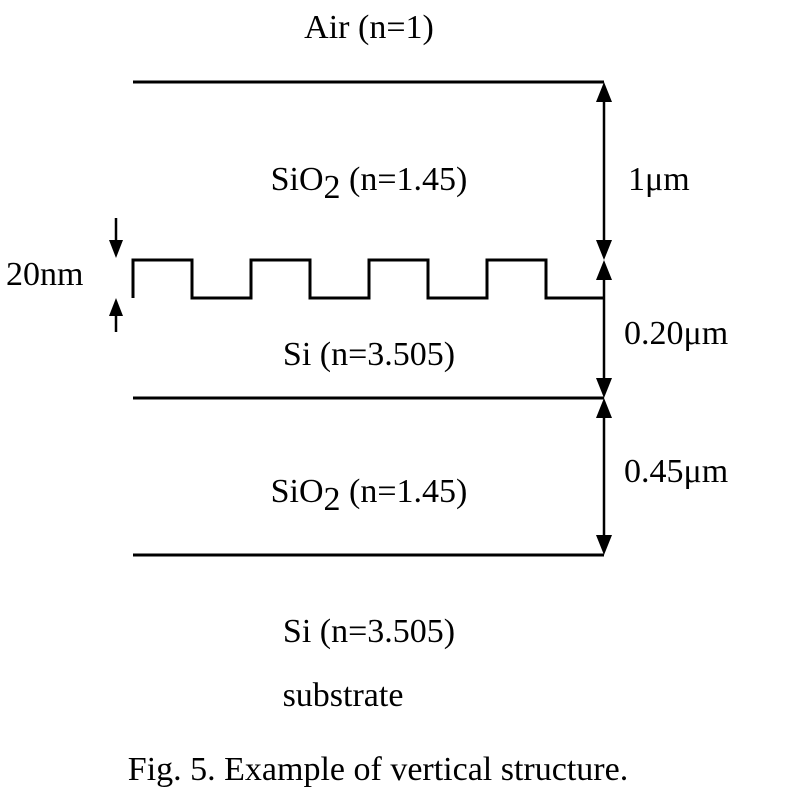  Describe the element at coordinates (116, 315) in the screenshot. I see `grating-depth-arrow-bottom` at that location.